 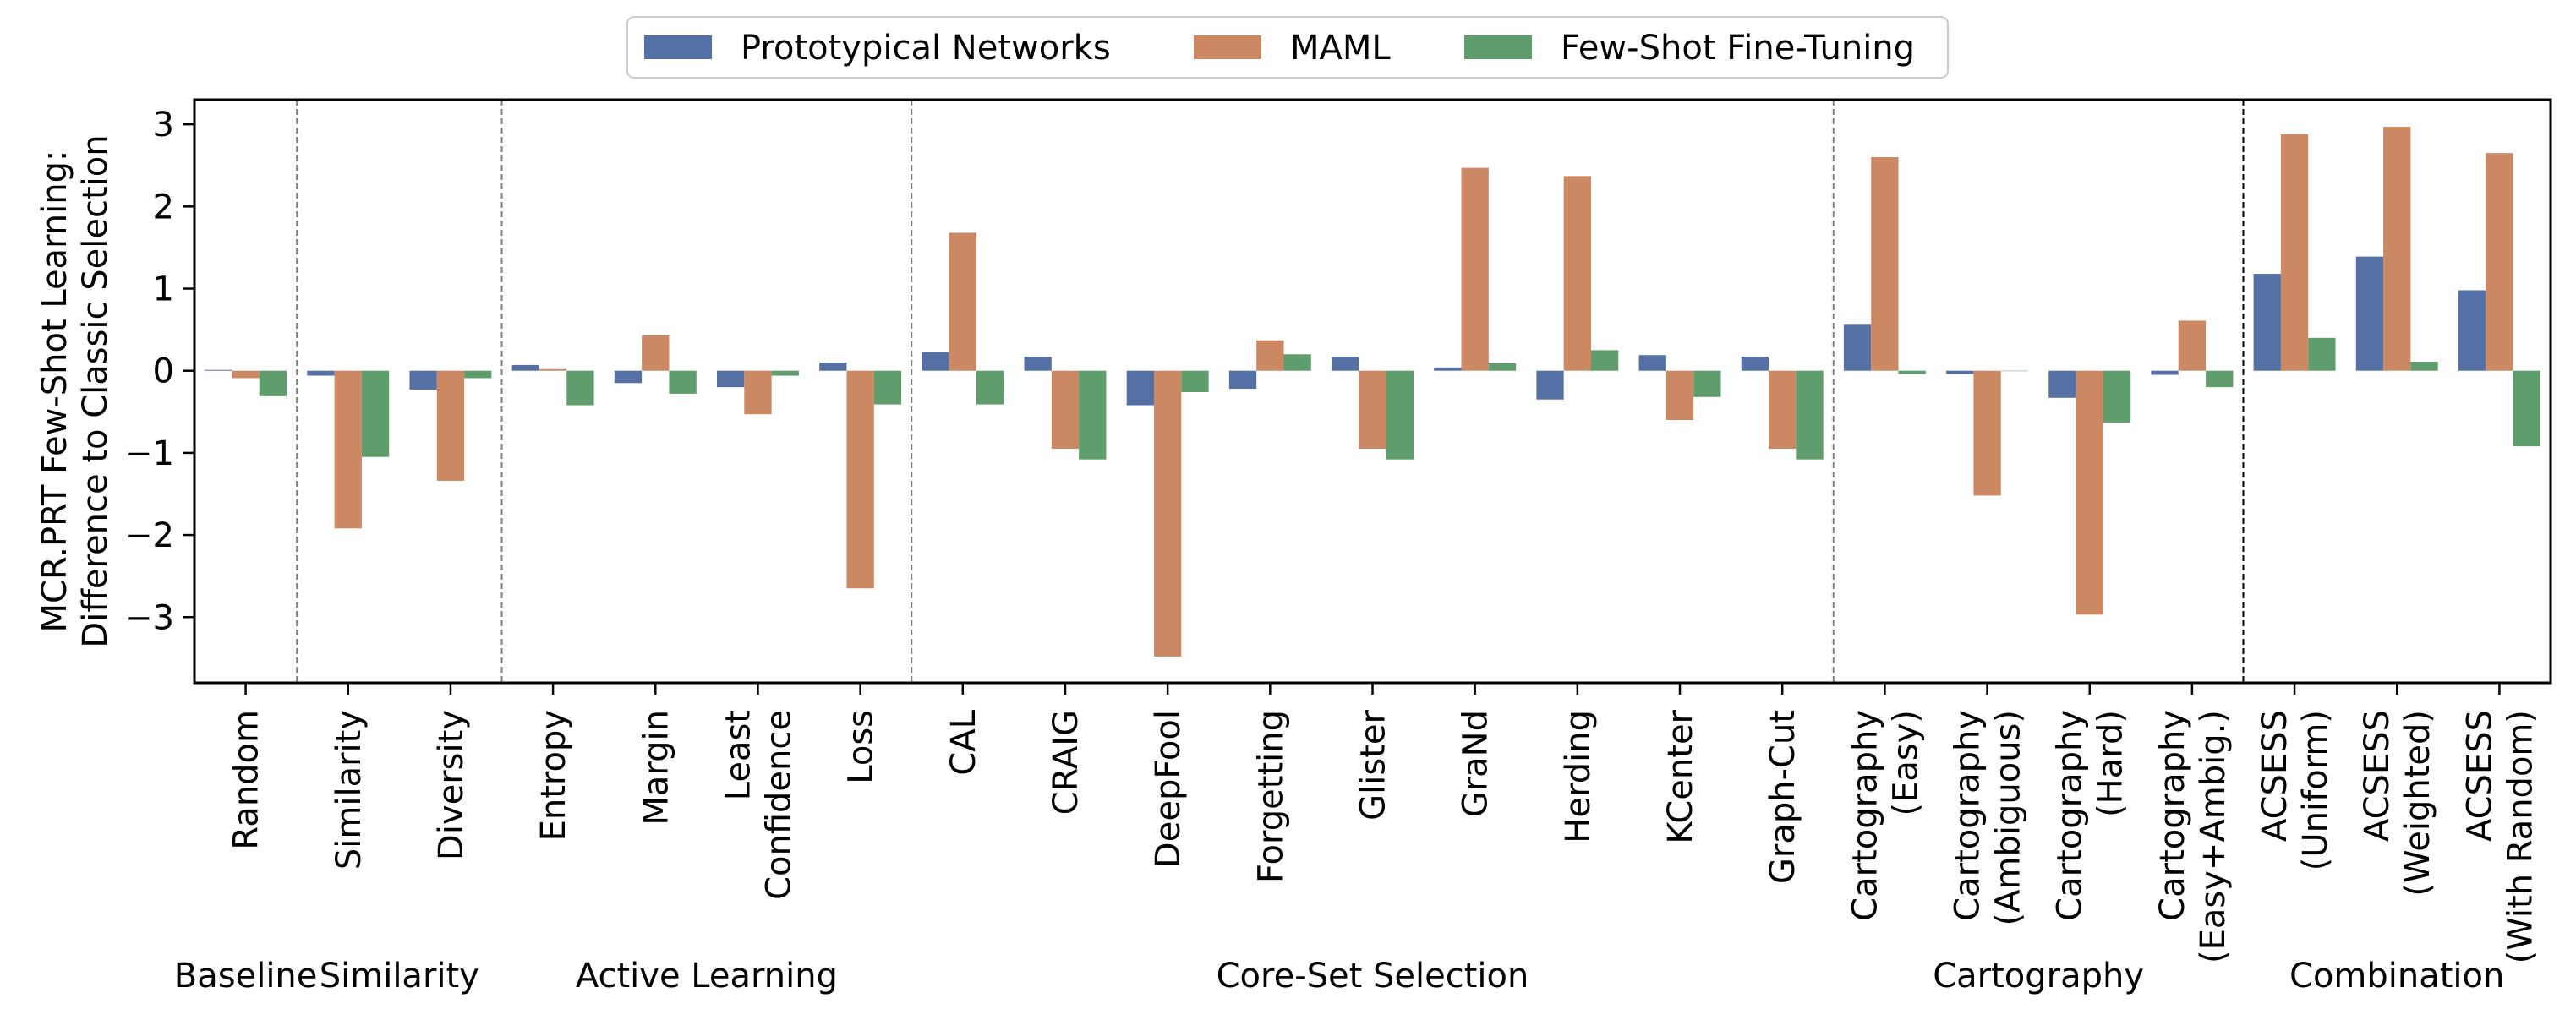 What do you see at coordinates (1227, 47) in the screenshot?
I see `legend-swatch-maml` at bounding box center [1227, 47].